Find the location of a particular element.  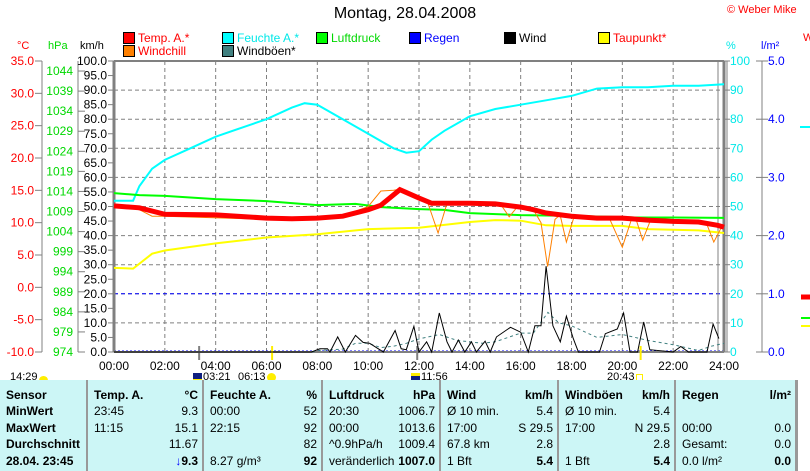

temp-axis-tick-label: -5.0 is located at coordinates (23, 320).